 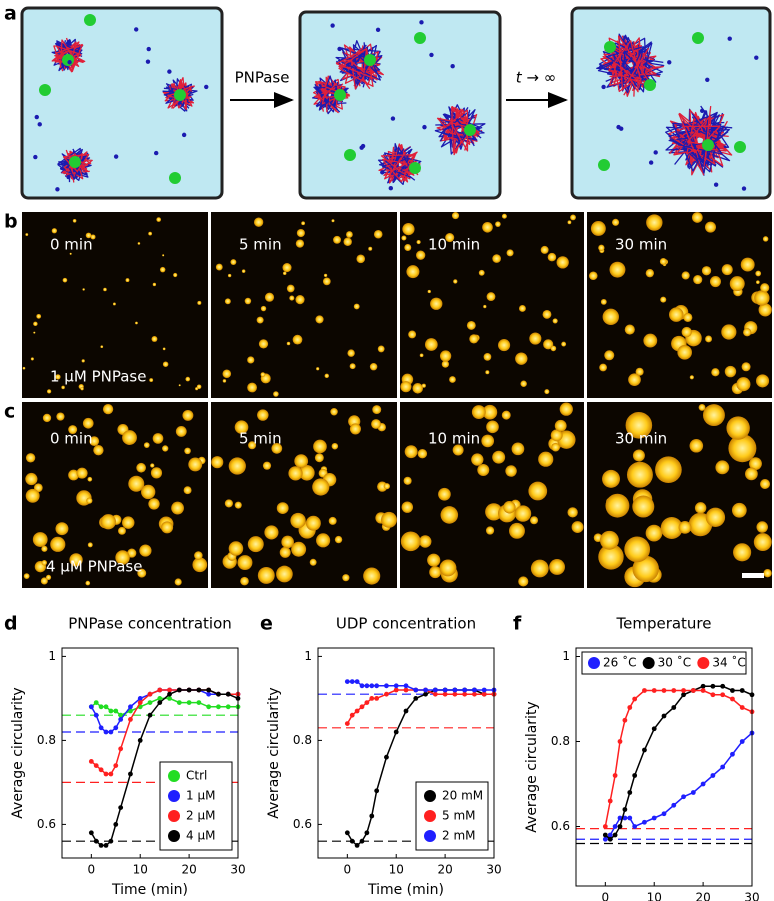 I want to click on particle, so click(x=370, y=60).